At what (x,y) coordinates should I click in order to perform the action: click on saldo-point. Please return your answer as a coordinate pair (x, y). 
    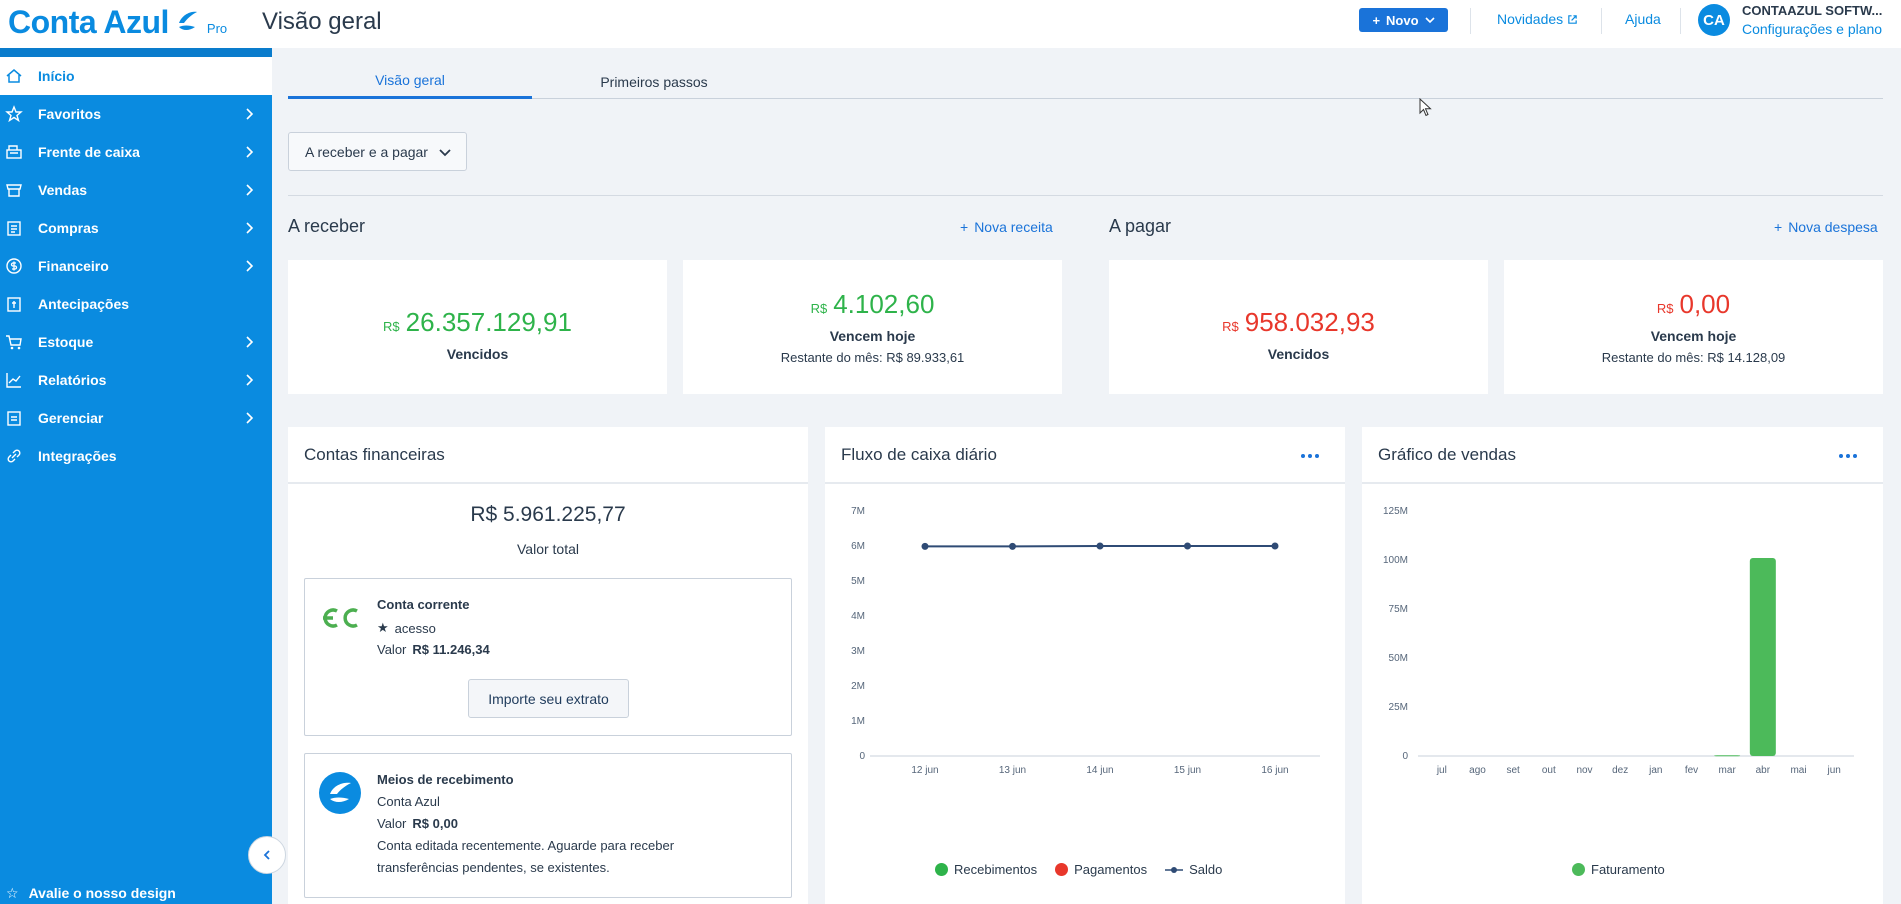
    Looking at the image, I should click on (1275, 546).